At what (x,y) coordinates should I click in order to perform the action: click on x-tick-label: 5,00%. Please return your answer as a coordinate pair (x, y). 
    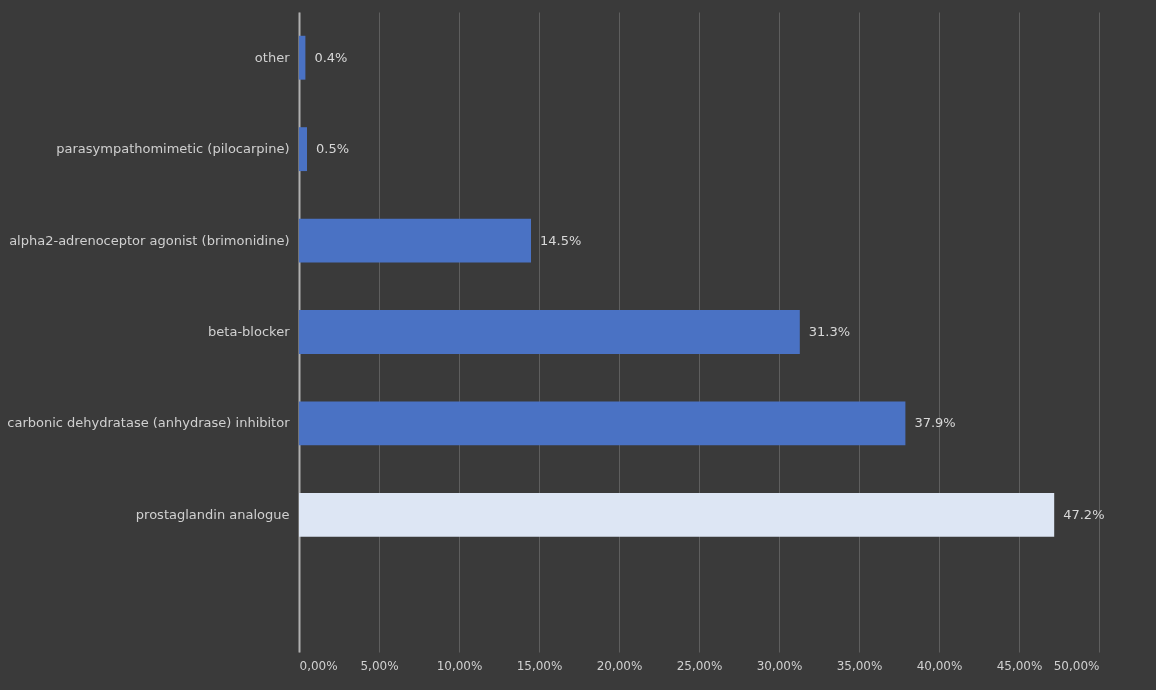
    Looking at the image, I should click on (379, 665).